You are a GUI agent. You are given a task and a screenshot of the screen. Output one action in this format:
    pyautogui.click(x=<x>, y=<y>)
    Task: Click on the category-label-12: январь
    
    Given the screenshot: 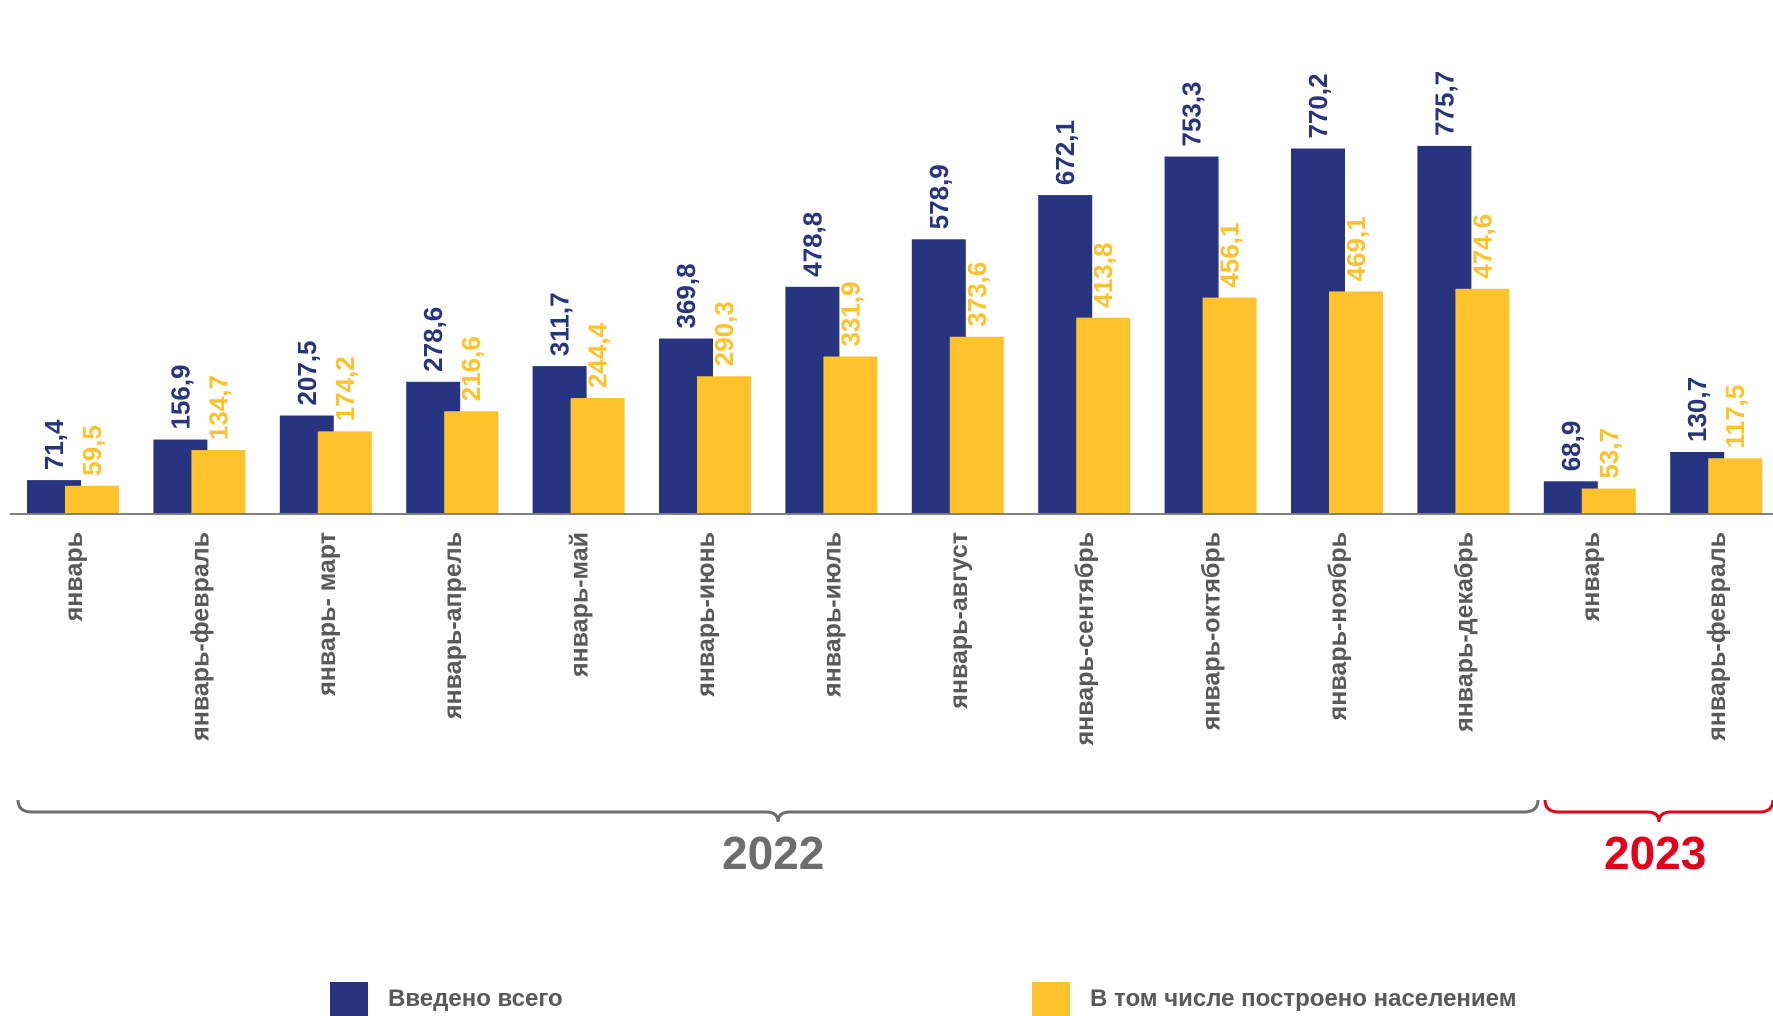 What is the action you would take?
    pyautogui.click(x=1591, y=577)
    